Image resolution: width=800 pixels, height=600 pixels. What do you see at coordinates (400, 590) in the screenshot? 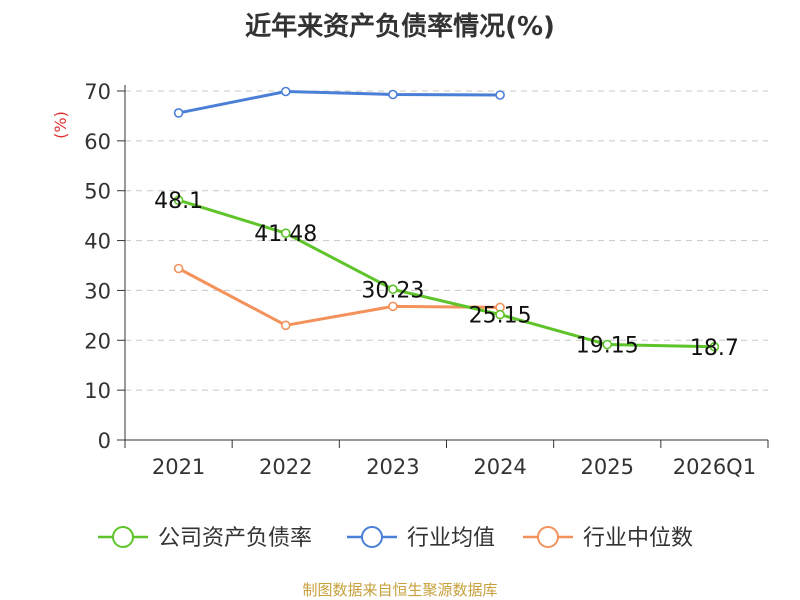
I see `source-note: 制图数据来自恒生聚源数据库` at bounding box center [400, 590].